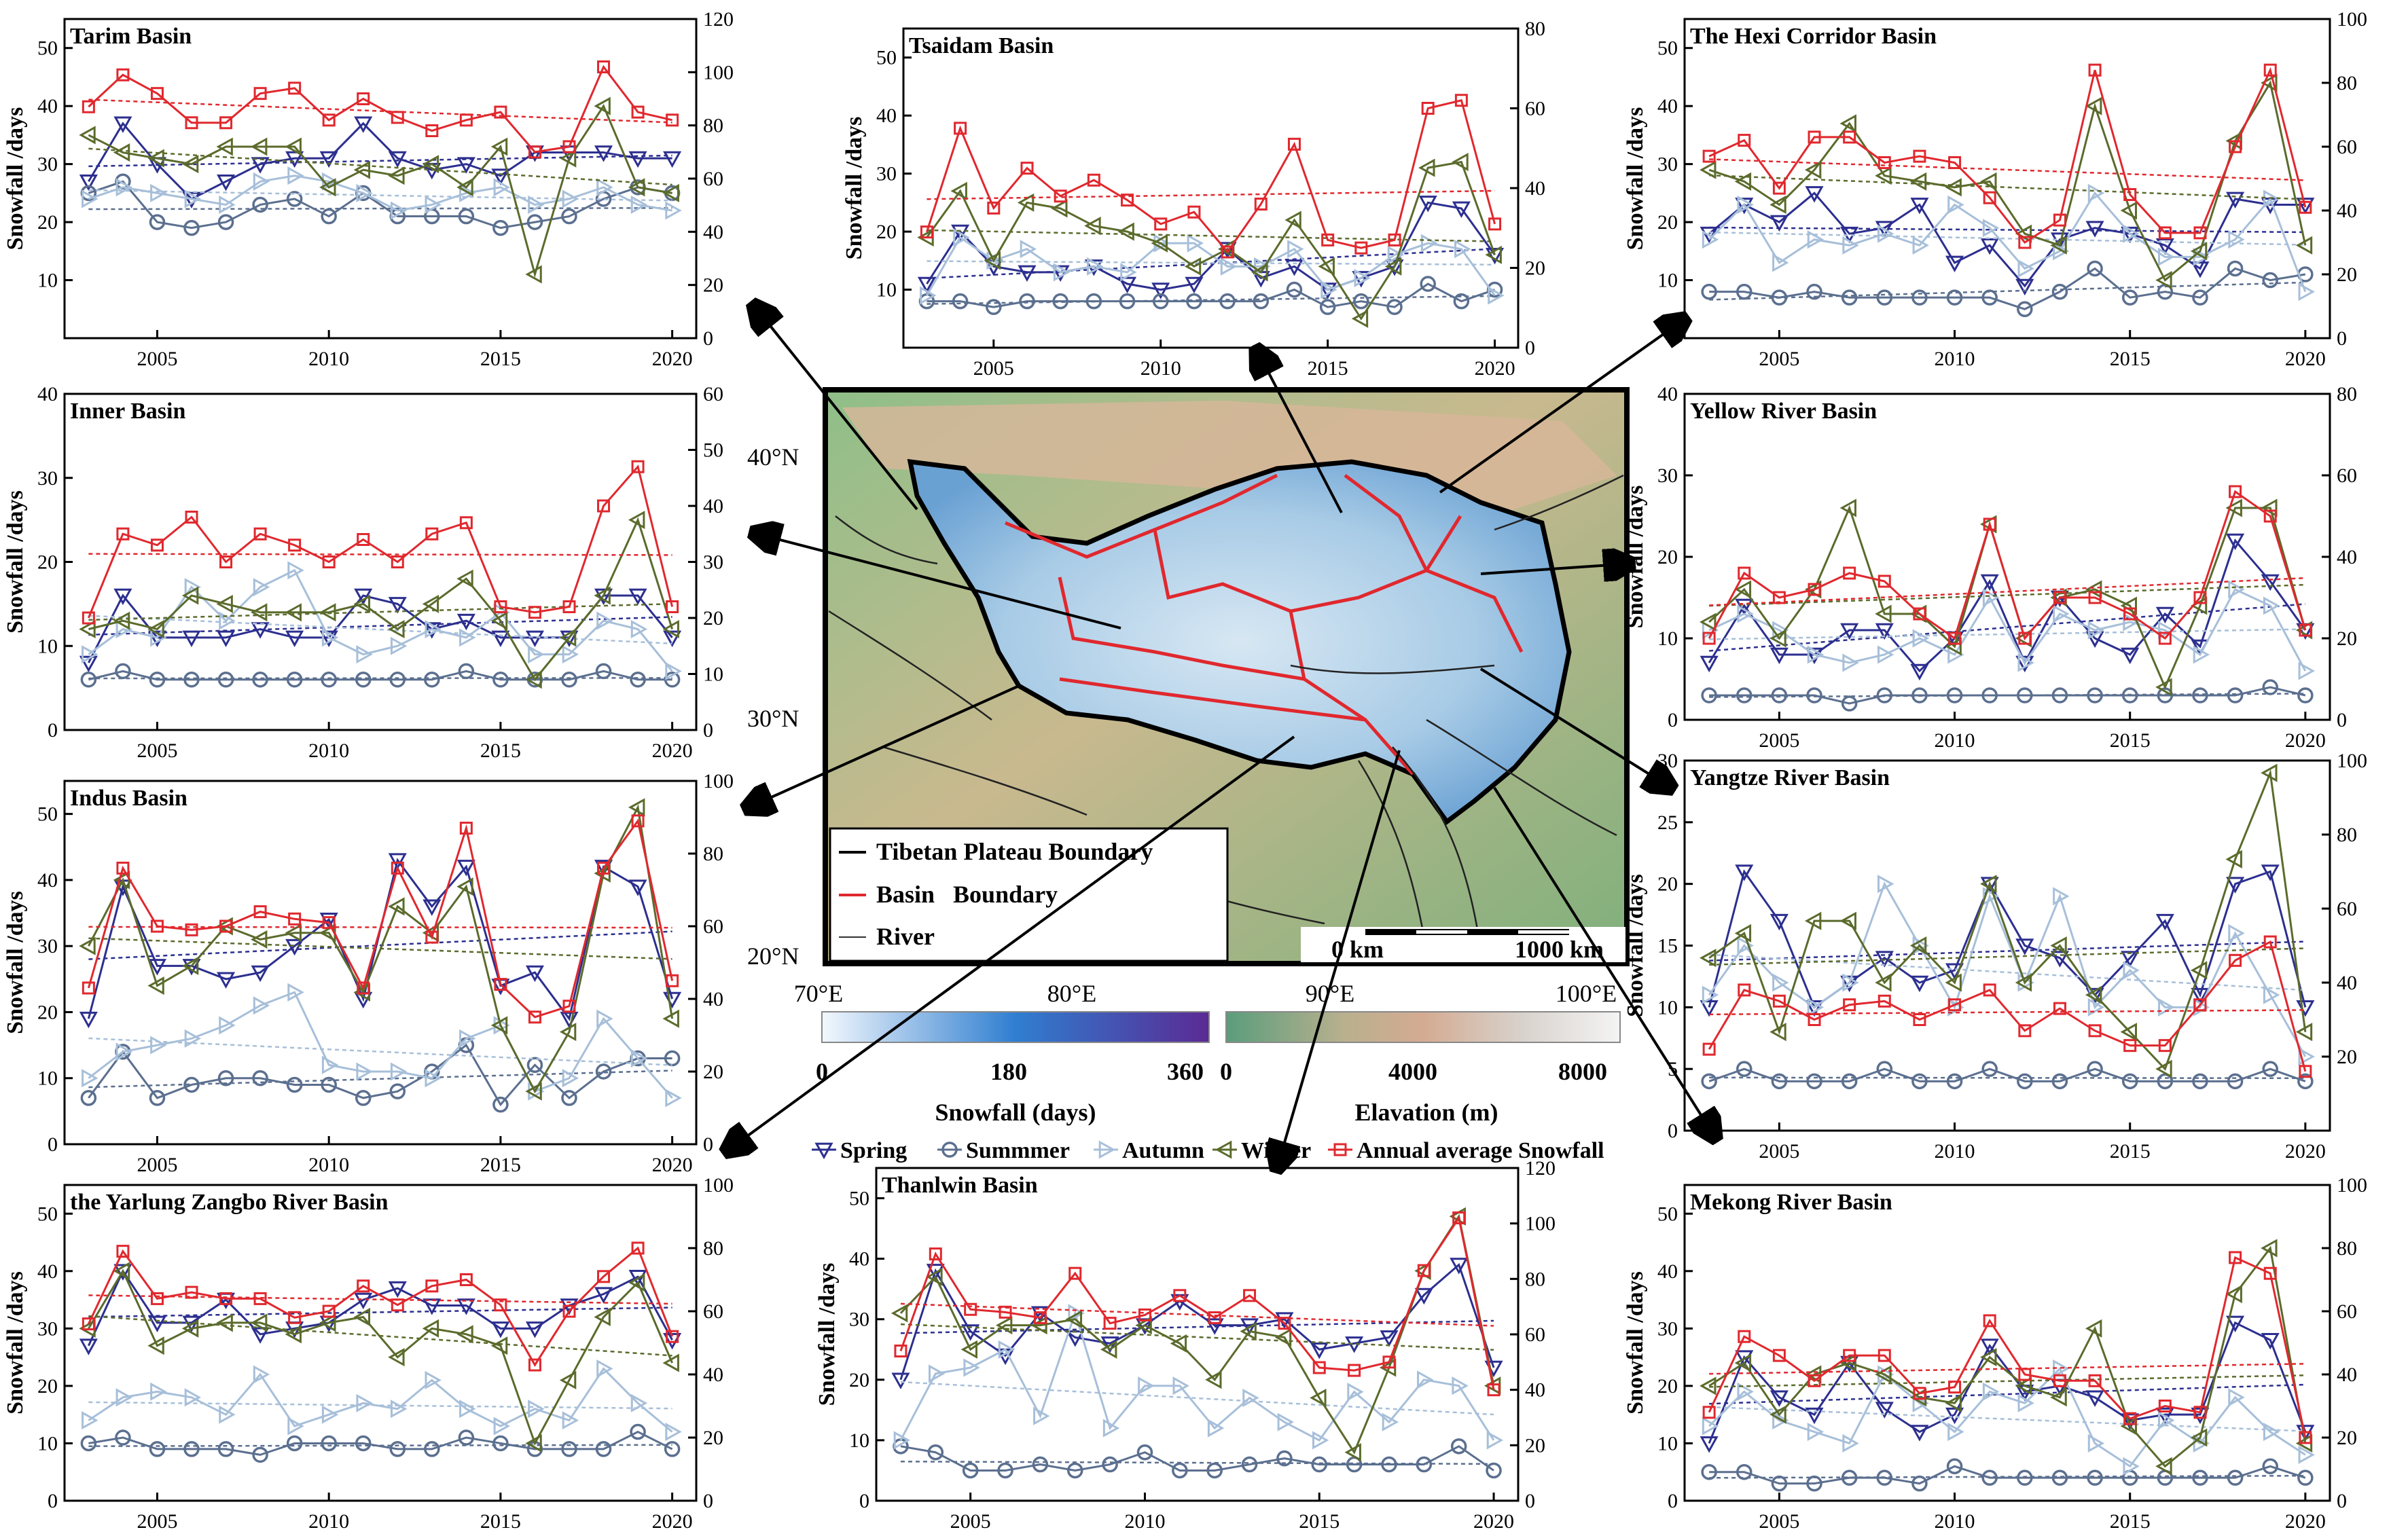  What do you see at coordinates (1555, 569) in the screenshot?
I see `arrow-yellow` at bounding box center [1555, 569].